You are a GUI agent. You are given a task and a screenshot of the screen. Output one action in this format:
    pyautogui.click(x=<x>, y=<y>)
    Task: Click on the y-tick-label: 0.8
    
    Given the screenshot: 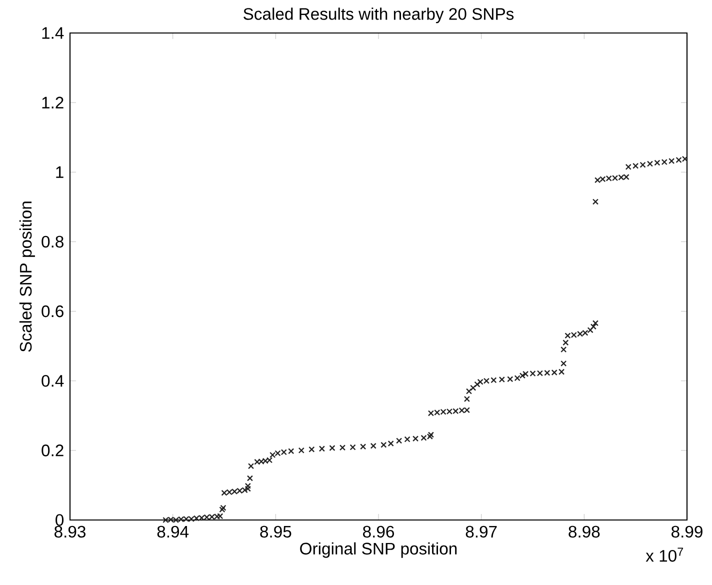 What is the action you would take?
    pyautogui.click(x=53, y=242)
    